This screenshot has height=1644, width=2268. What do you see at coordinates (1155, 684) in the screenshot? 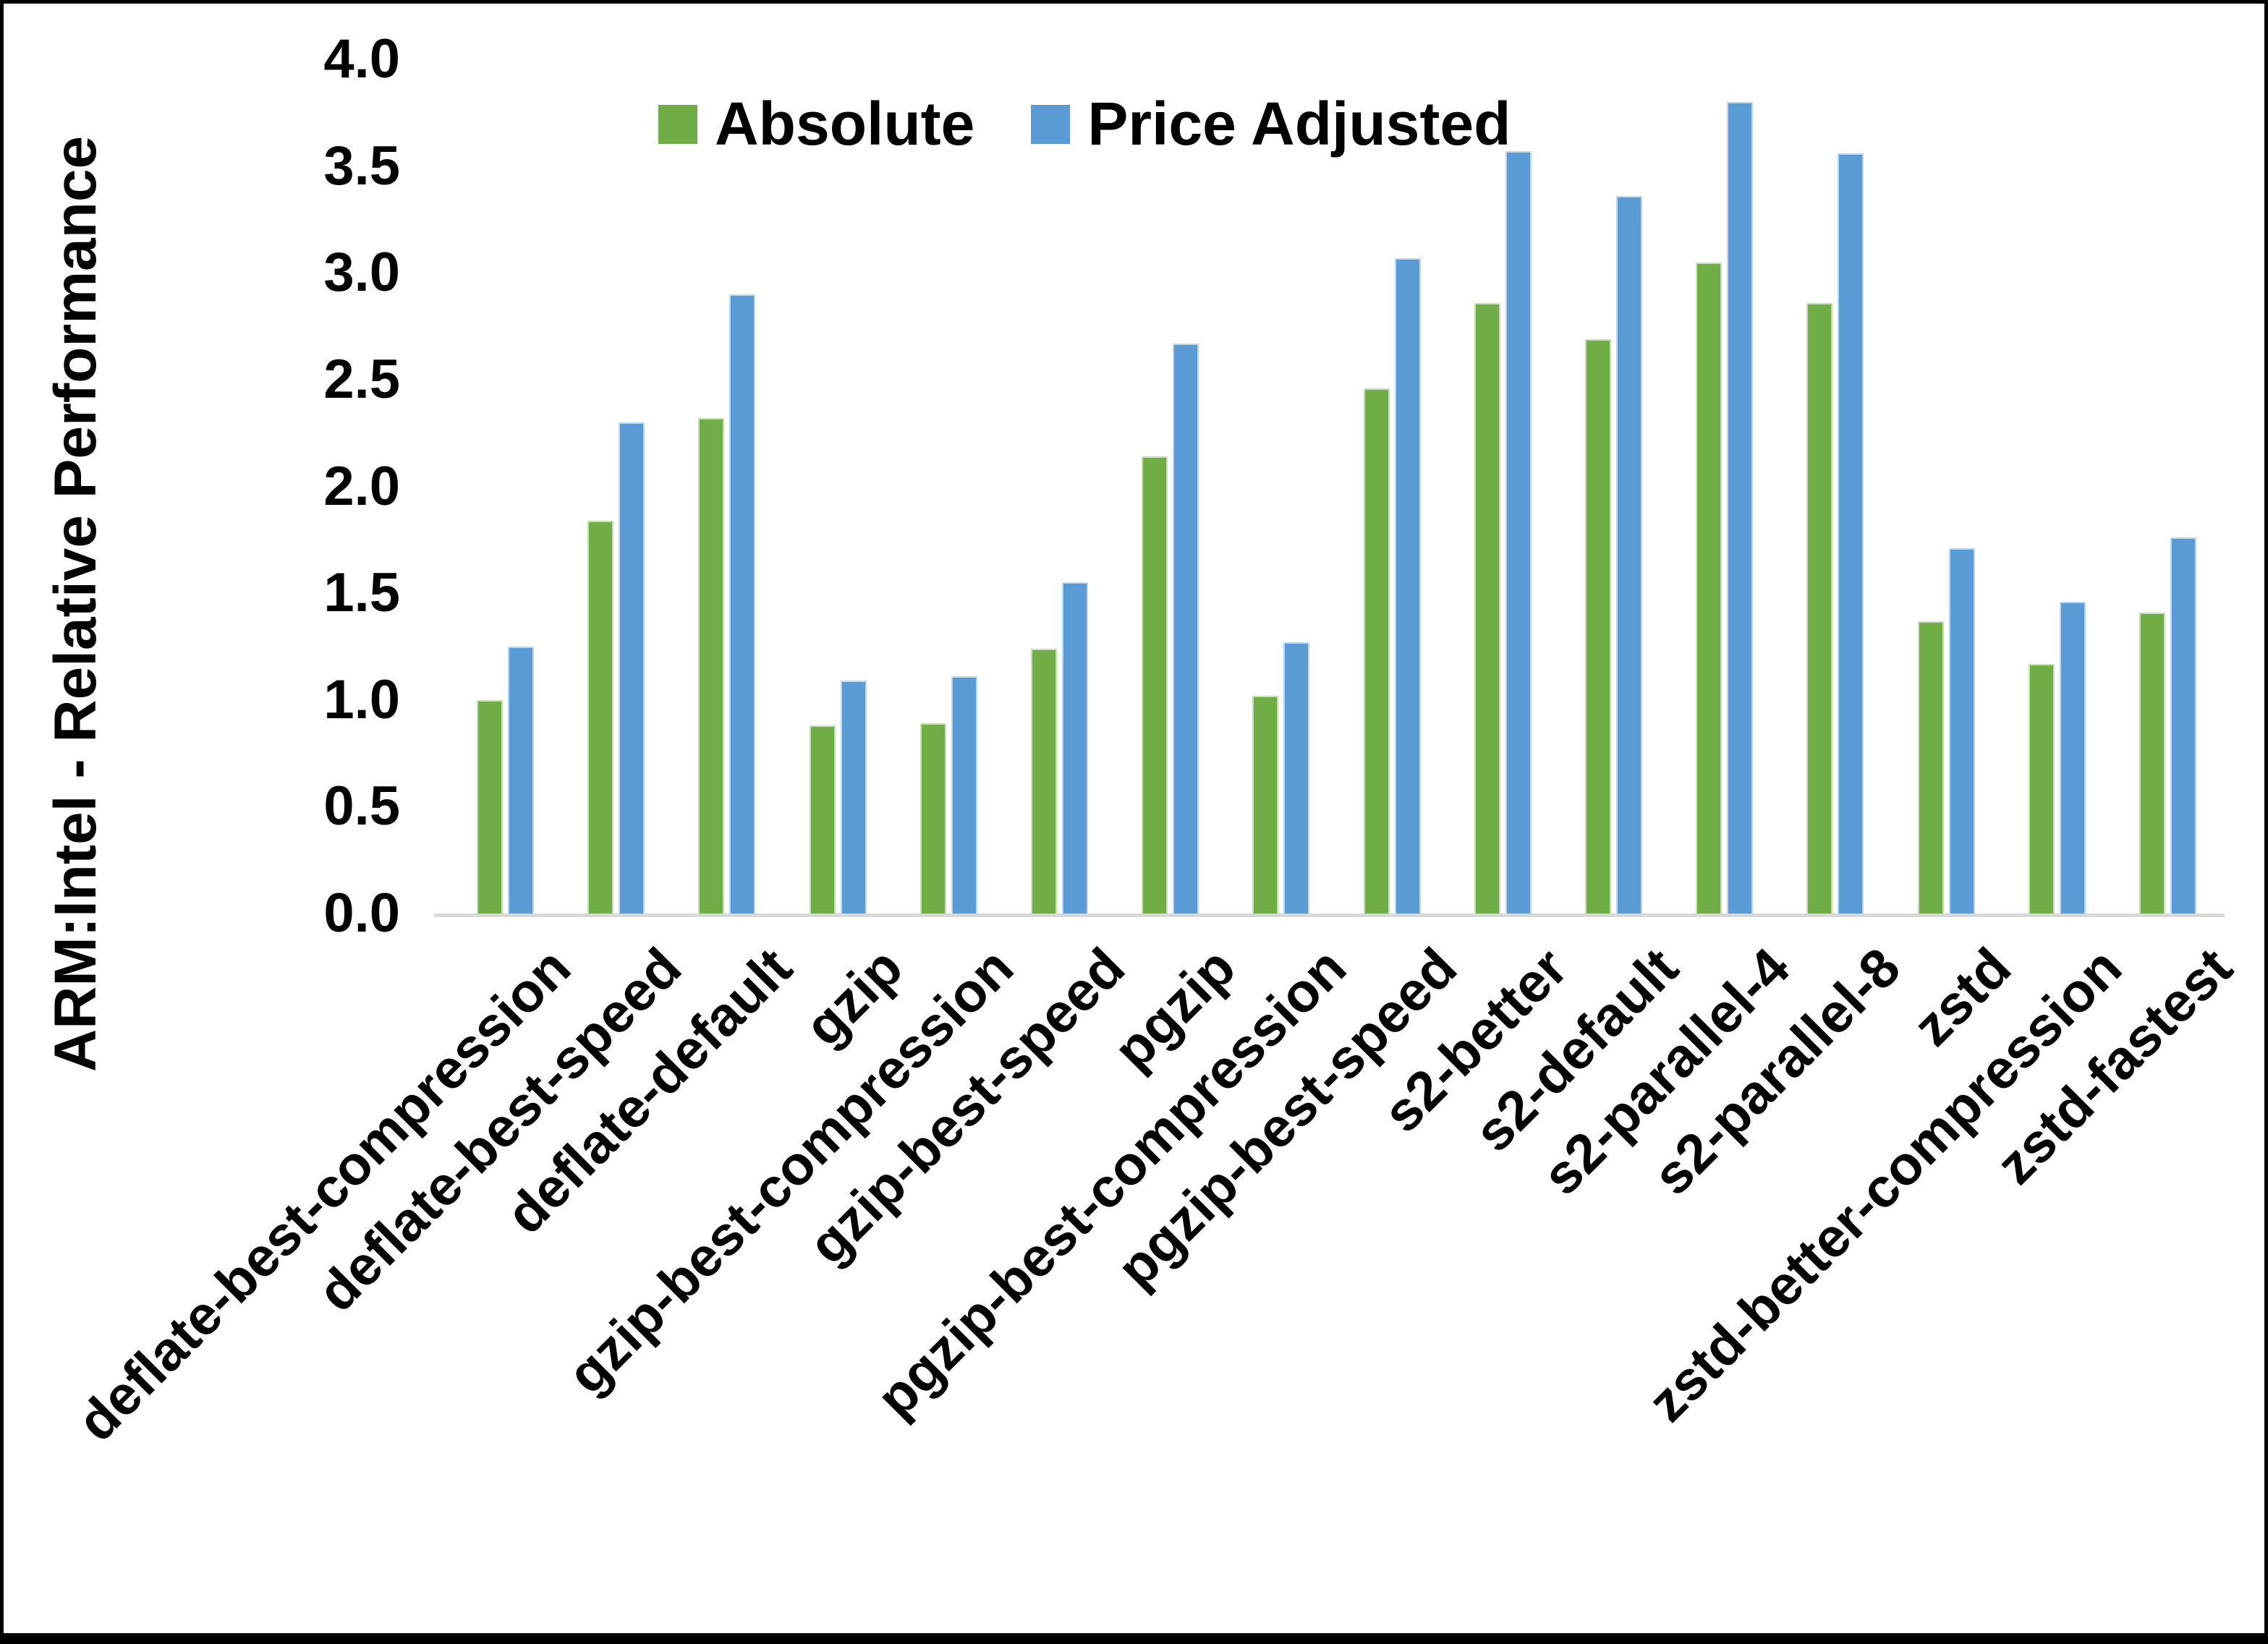
I see `bar-absolute-pgzip` at bounding box center [1155, 684].